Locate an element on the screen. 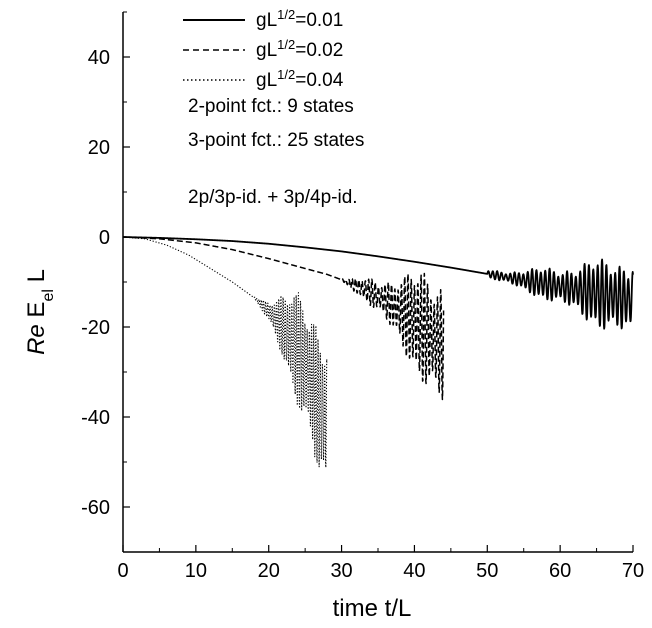 Image resolution: width=652 pixels, height=628 pixels. x-tick-label: 70 is located at coordinates (633, 571).